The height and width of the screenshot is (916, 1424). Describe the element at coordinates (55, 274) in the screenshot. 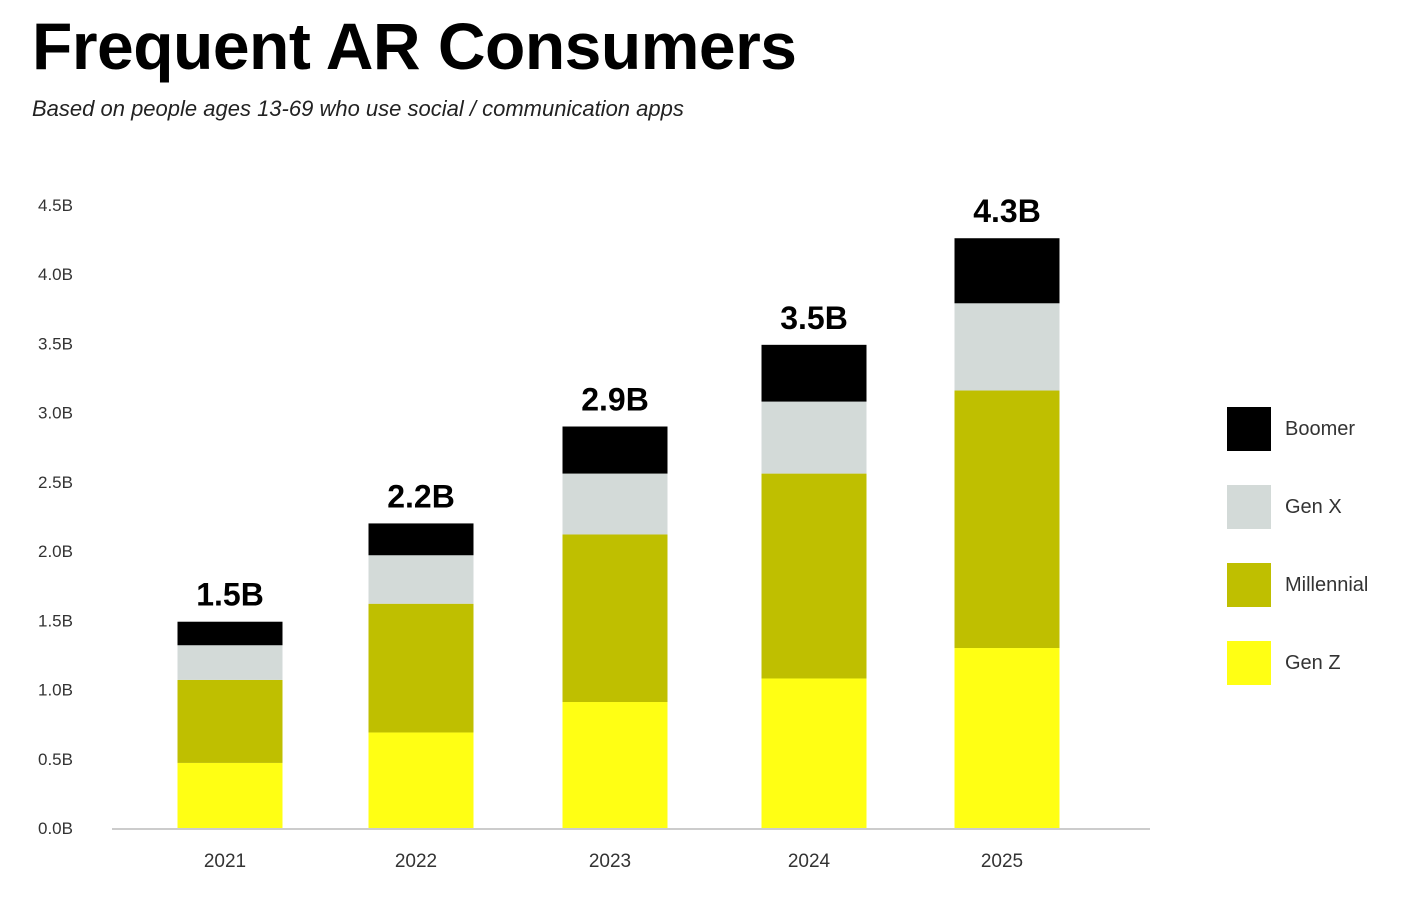

I see `y-tick-label: 4.0B` at that location.